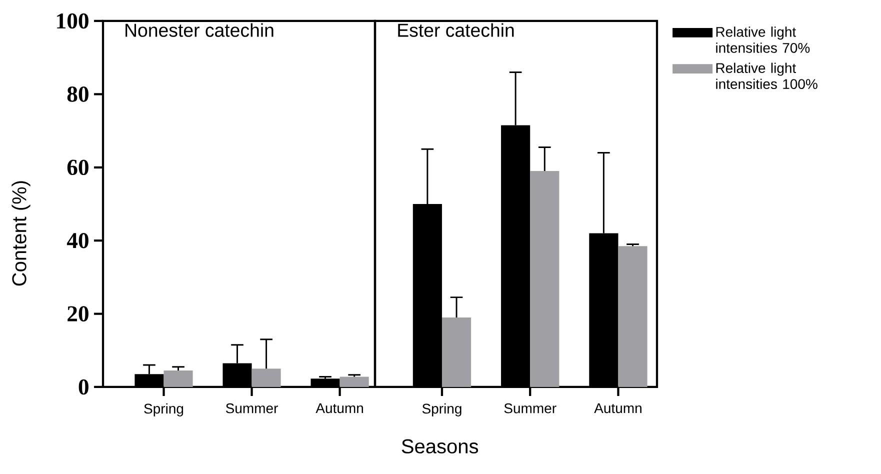 This screenshot has width=881, height=474. What do you see at coordinates (77, 94) in the screenshot?
I see `y-tick-label: 80` at bounding box center [77, 94].